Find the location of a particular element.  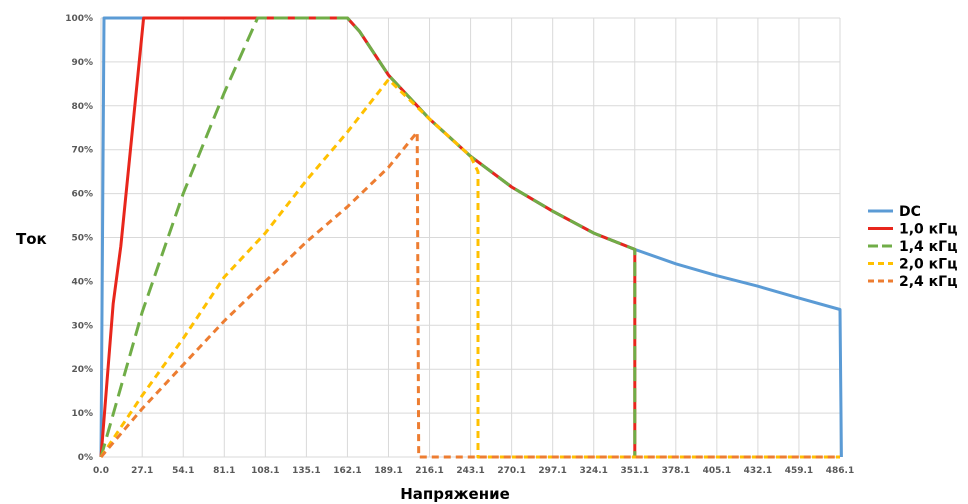

legend-label: 1,0 кГц is located at coordinates (928, 230).